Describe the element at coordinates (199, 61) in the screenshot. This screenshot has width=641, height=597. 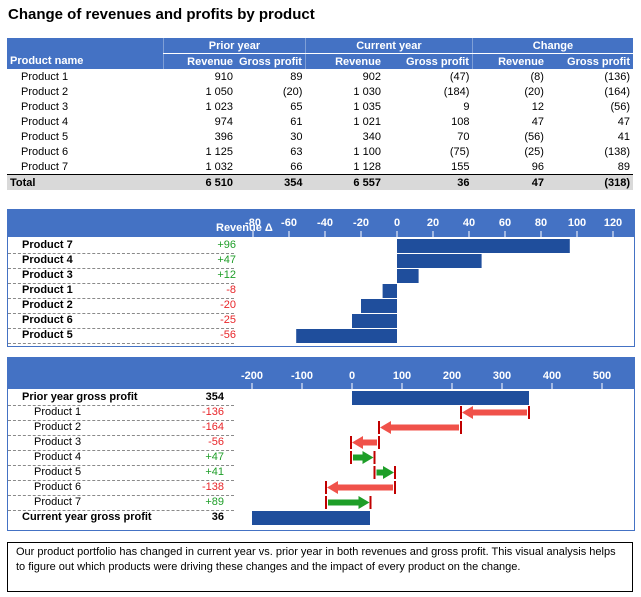
I see `col-header-prior-revenue: Revenue` at that location.